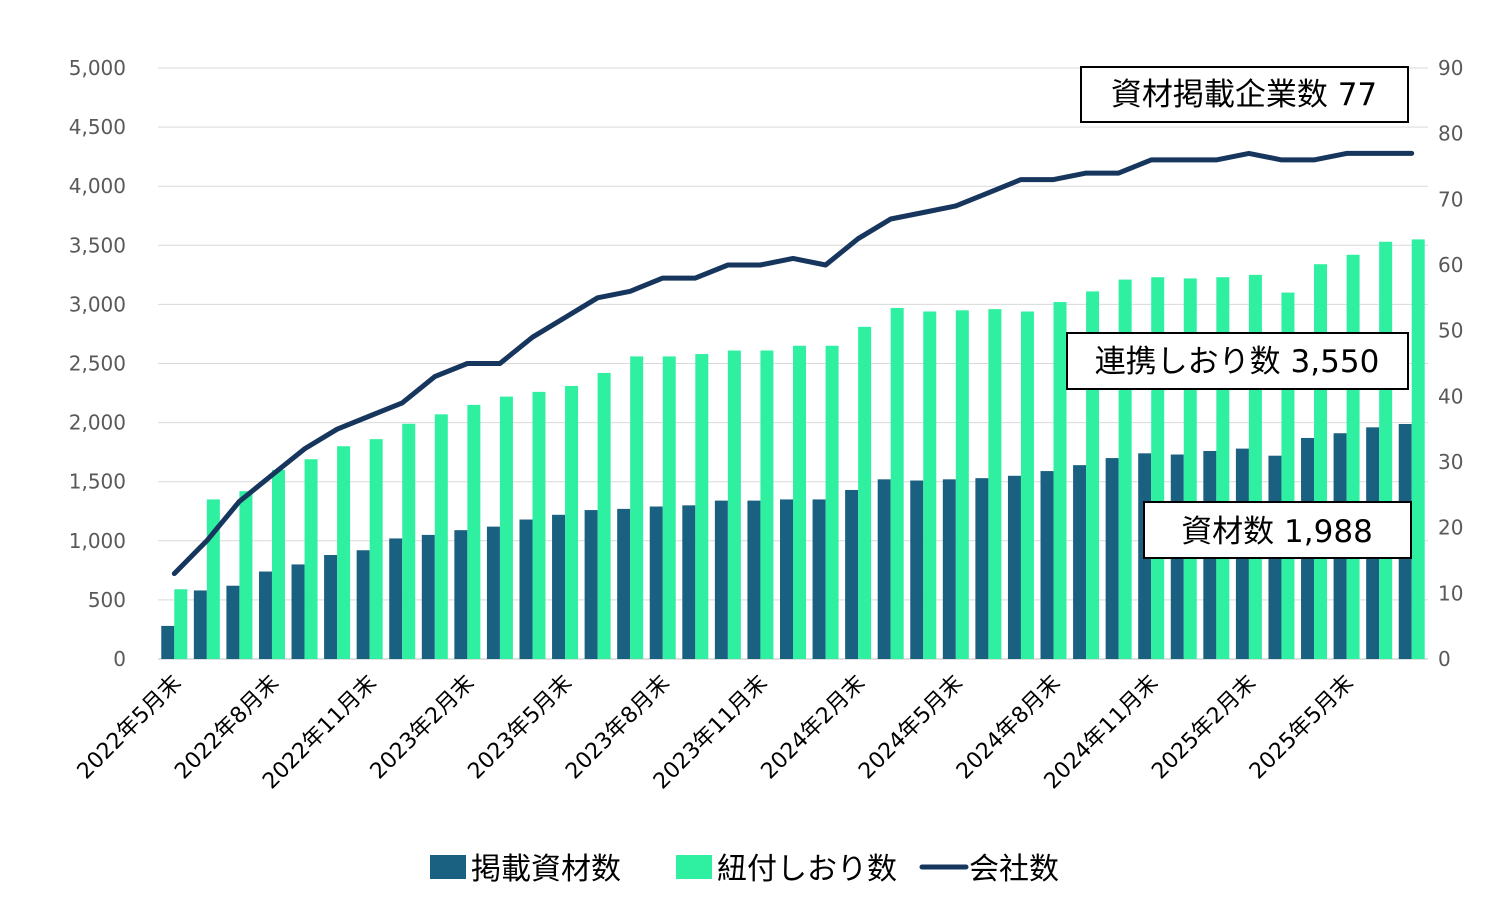 This screenshot has width=1491, height=912. What do you see at coordinates (97, 482) in the screenshot?
I see `left-axis-tick: 1,500` at bounding box center [97, 482].